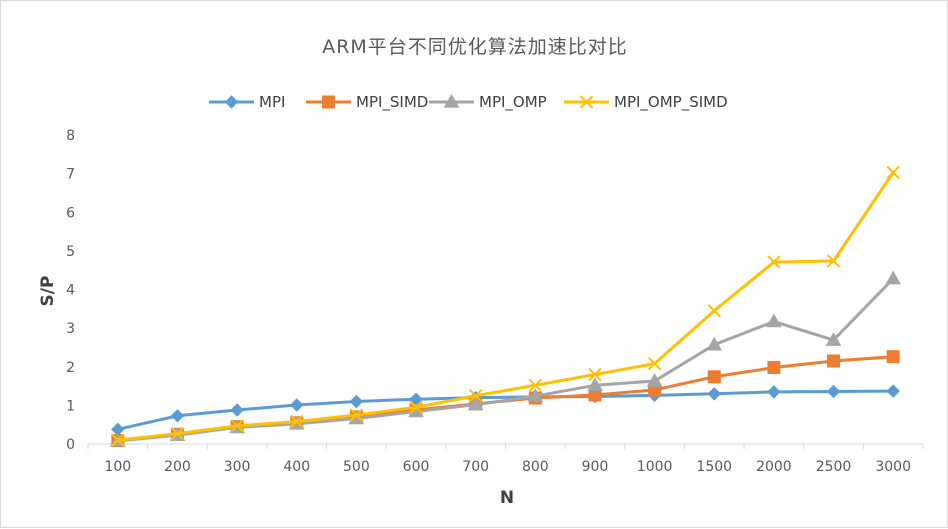  I want to click on x-tick-label: 400, so click(296, 467).